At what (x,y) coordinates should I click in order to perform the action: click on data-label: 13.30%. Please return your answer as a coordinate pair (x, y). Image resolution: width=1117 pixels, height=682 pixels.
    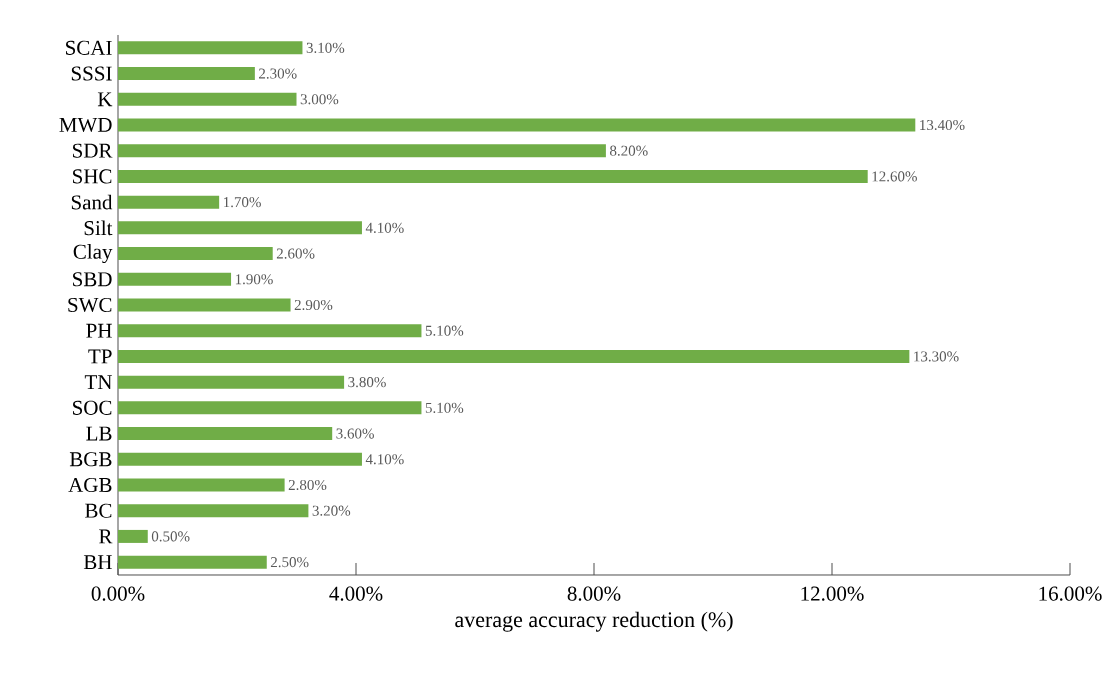
    Looking at the image, I should click on (936, 356).